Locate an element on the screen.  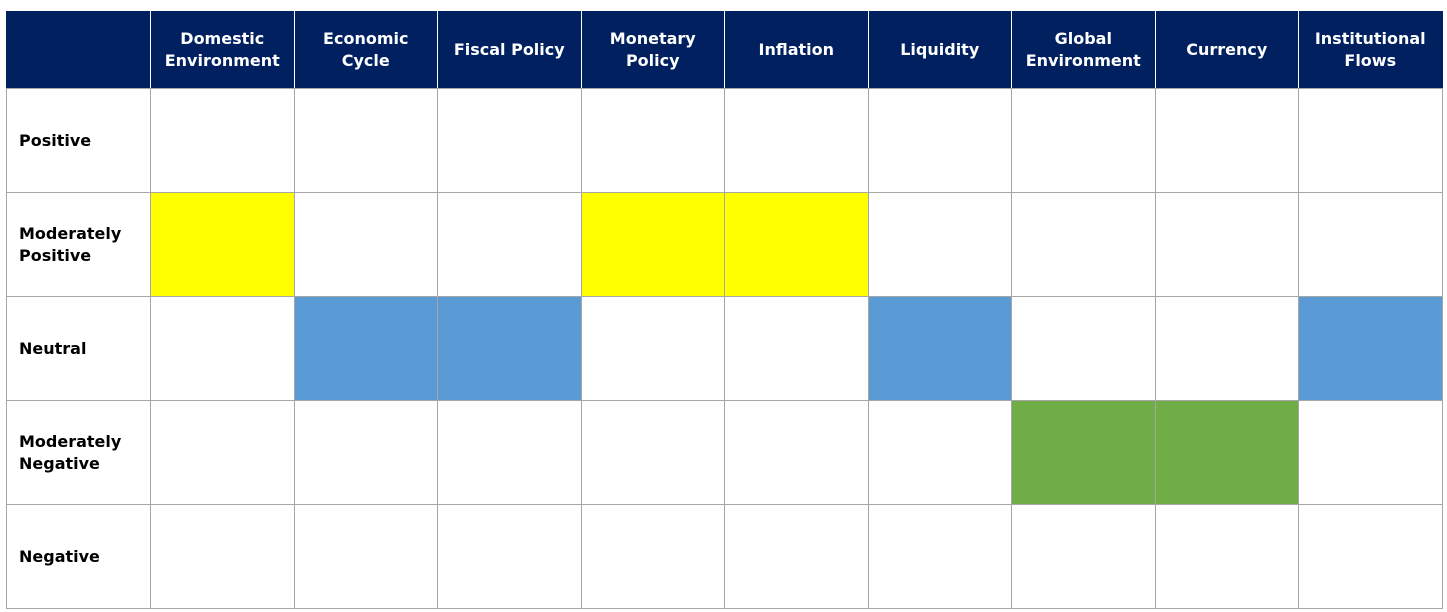
assessment-mark-global-environment is located at coordinates (1083, 452).